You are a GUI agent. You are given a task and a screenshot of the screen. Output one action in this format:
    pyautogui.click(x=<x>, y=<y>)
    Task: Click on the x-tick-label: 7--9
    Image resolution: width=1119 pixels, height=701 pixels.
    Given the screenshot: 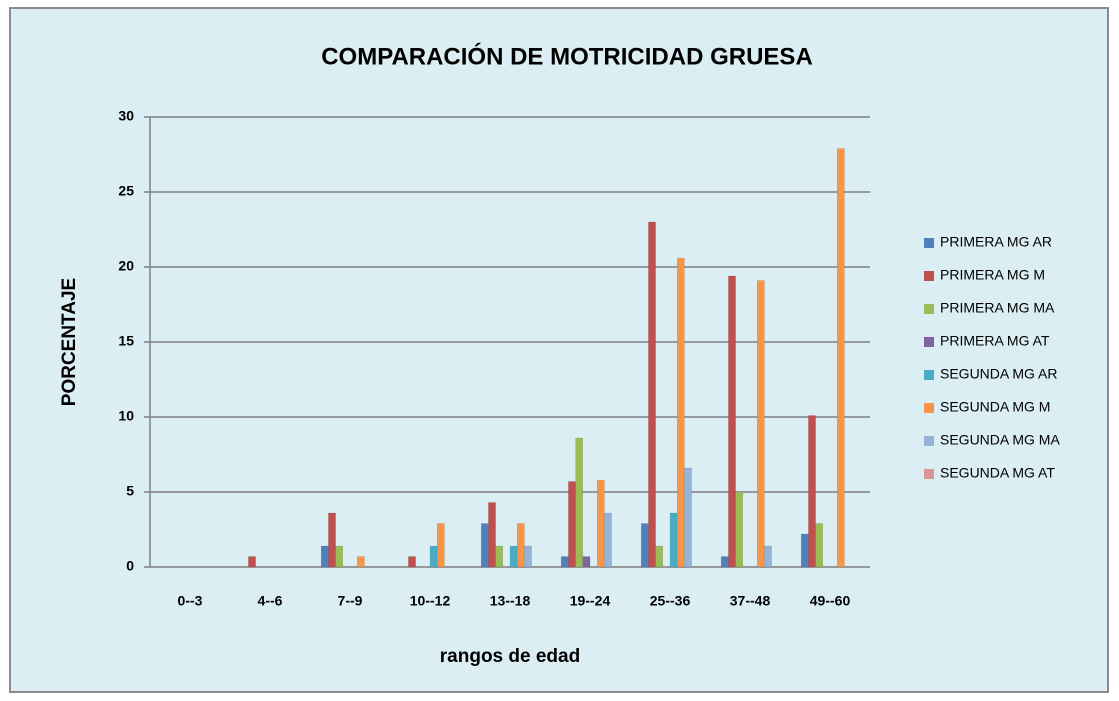 What is the action you would take?
    pyautogui.click(x=350, y=601)
    